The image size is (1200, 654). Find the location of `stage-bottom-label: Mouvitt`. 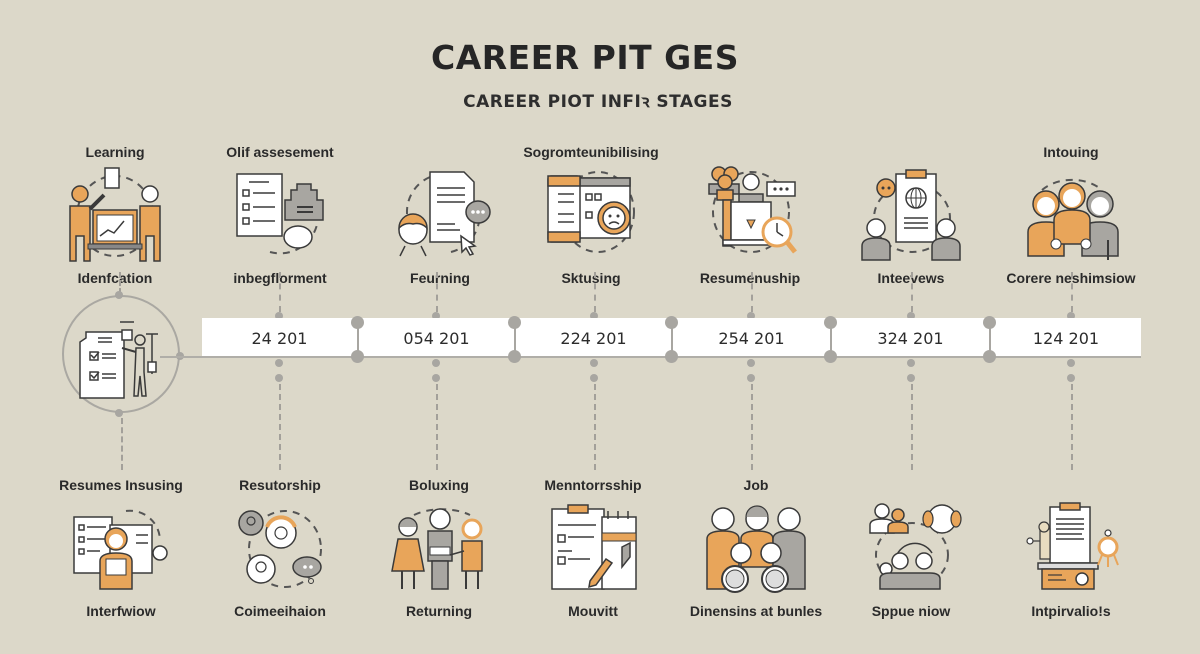

stage-bottom-label: Mouvitt is located at coordinates (593, 611).